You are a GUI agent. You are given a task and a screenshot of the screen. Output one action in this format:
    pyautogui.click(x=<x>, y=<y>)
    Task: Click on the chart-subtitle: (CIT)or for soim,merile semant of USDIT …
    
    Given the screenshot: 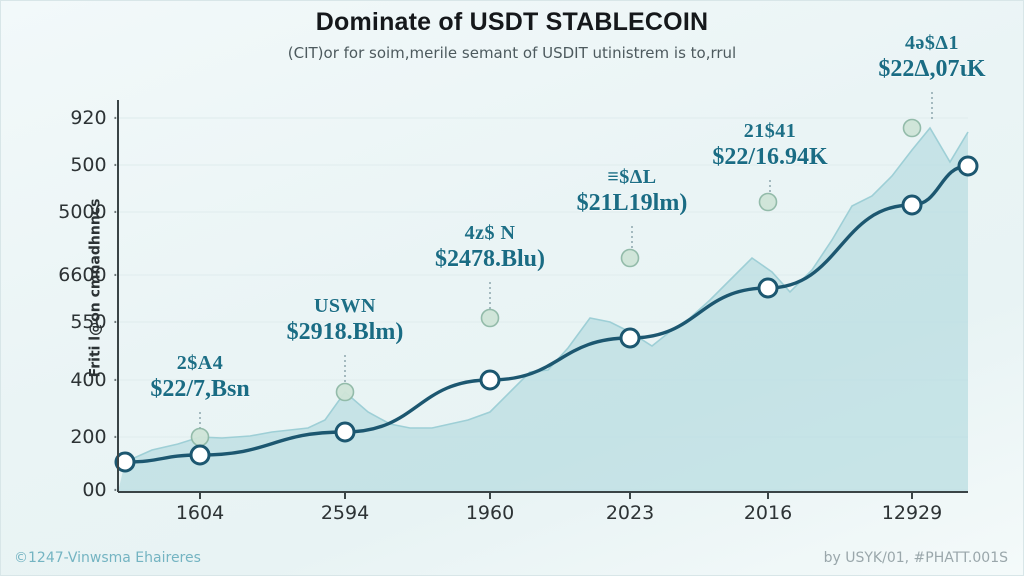 What is the action you would take?
    pyautogui.click(x=512, y=53)
    